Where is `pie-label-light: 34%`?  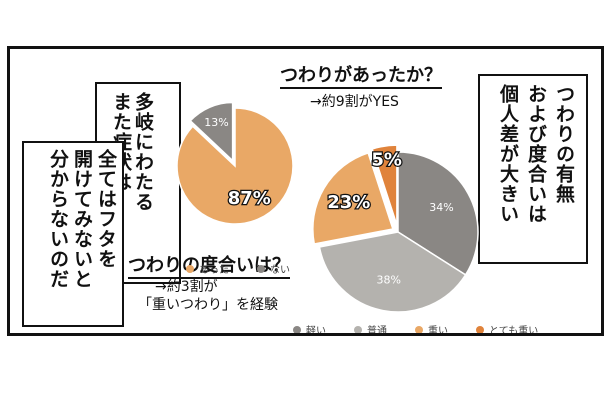 pie-label-light: 34% is located at coordinates (441, 207).